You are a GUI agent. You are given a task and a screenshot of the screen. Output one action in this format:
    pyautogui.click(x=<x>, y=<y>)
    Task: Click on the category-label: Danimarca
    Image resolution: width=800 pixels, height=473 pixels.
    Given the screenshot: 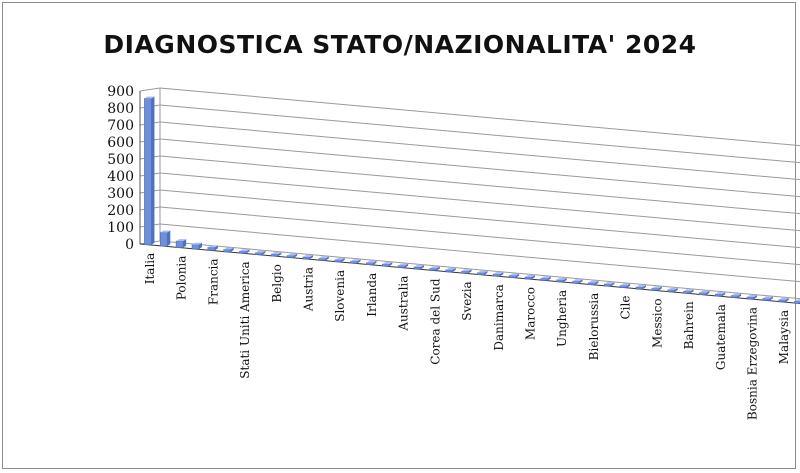 What is the action you would take?
    pyautogui.click(x=499, y=317)
    